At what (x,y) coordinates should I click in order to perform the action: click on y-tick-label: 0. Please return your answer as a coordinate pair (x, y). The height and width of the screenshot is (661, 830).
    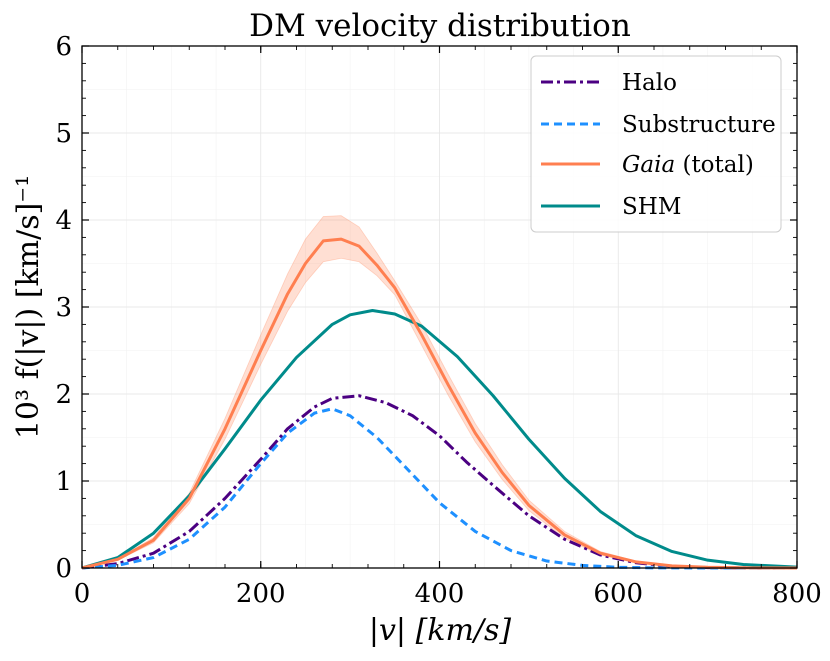
    Looking at the image, I should click on (63, 569).